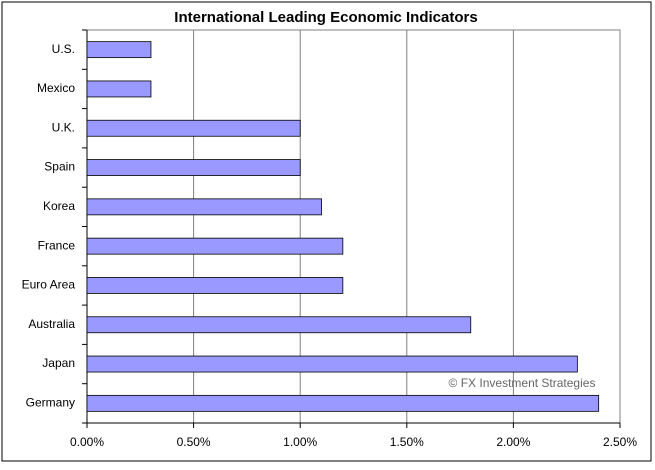  Describe the element at coordinates (522, 383) in the screenshot. I see `annotation: © FX Investment Strategies` at that location.